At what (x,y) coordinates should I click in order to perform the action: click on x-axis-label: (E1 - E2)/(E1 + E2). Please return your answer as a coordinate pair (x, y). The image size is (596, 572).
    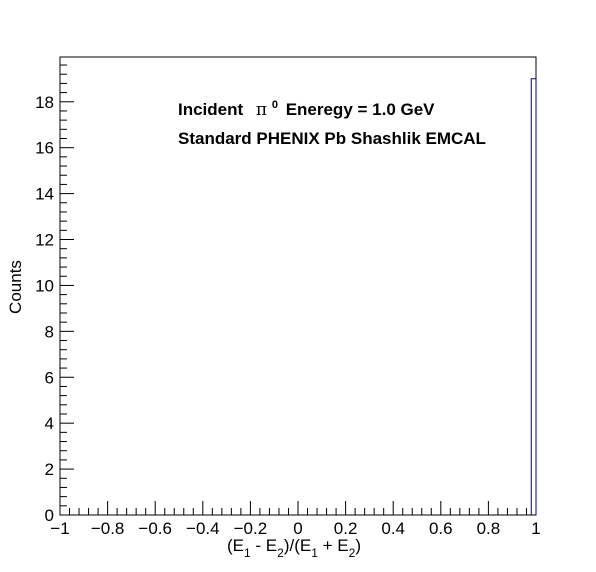
    Looking at the image, I should click on (294, 548).